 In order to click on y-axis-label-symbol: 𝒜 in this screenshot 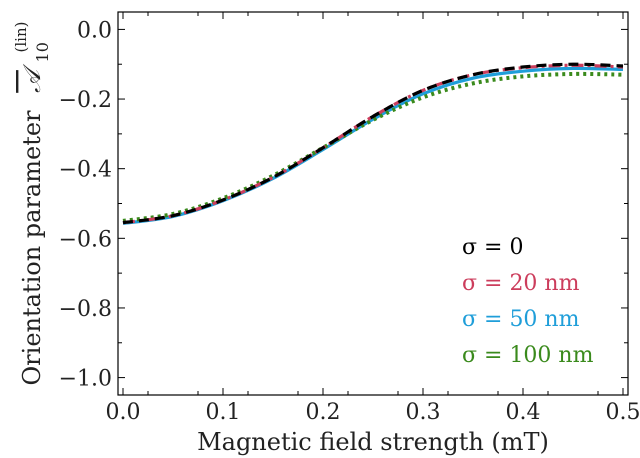, I will do `click(32, 78)`.